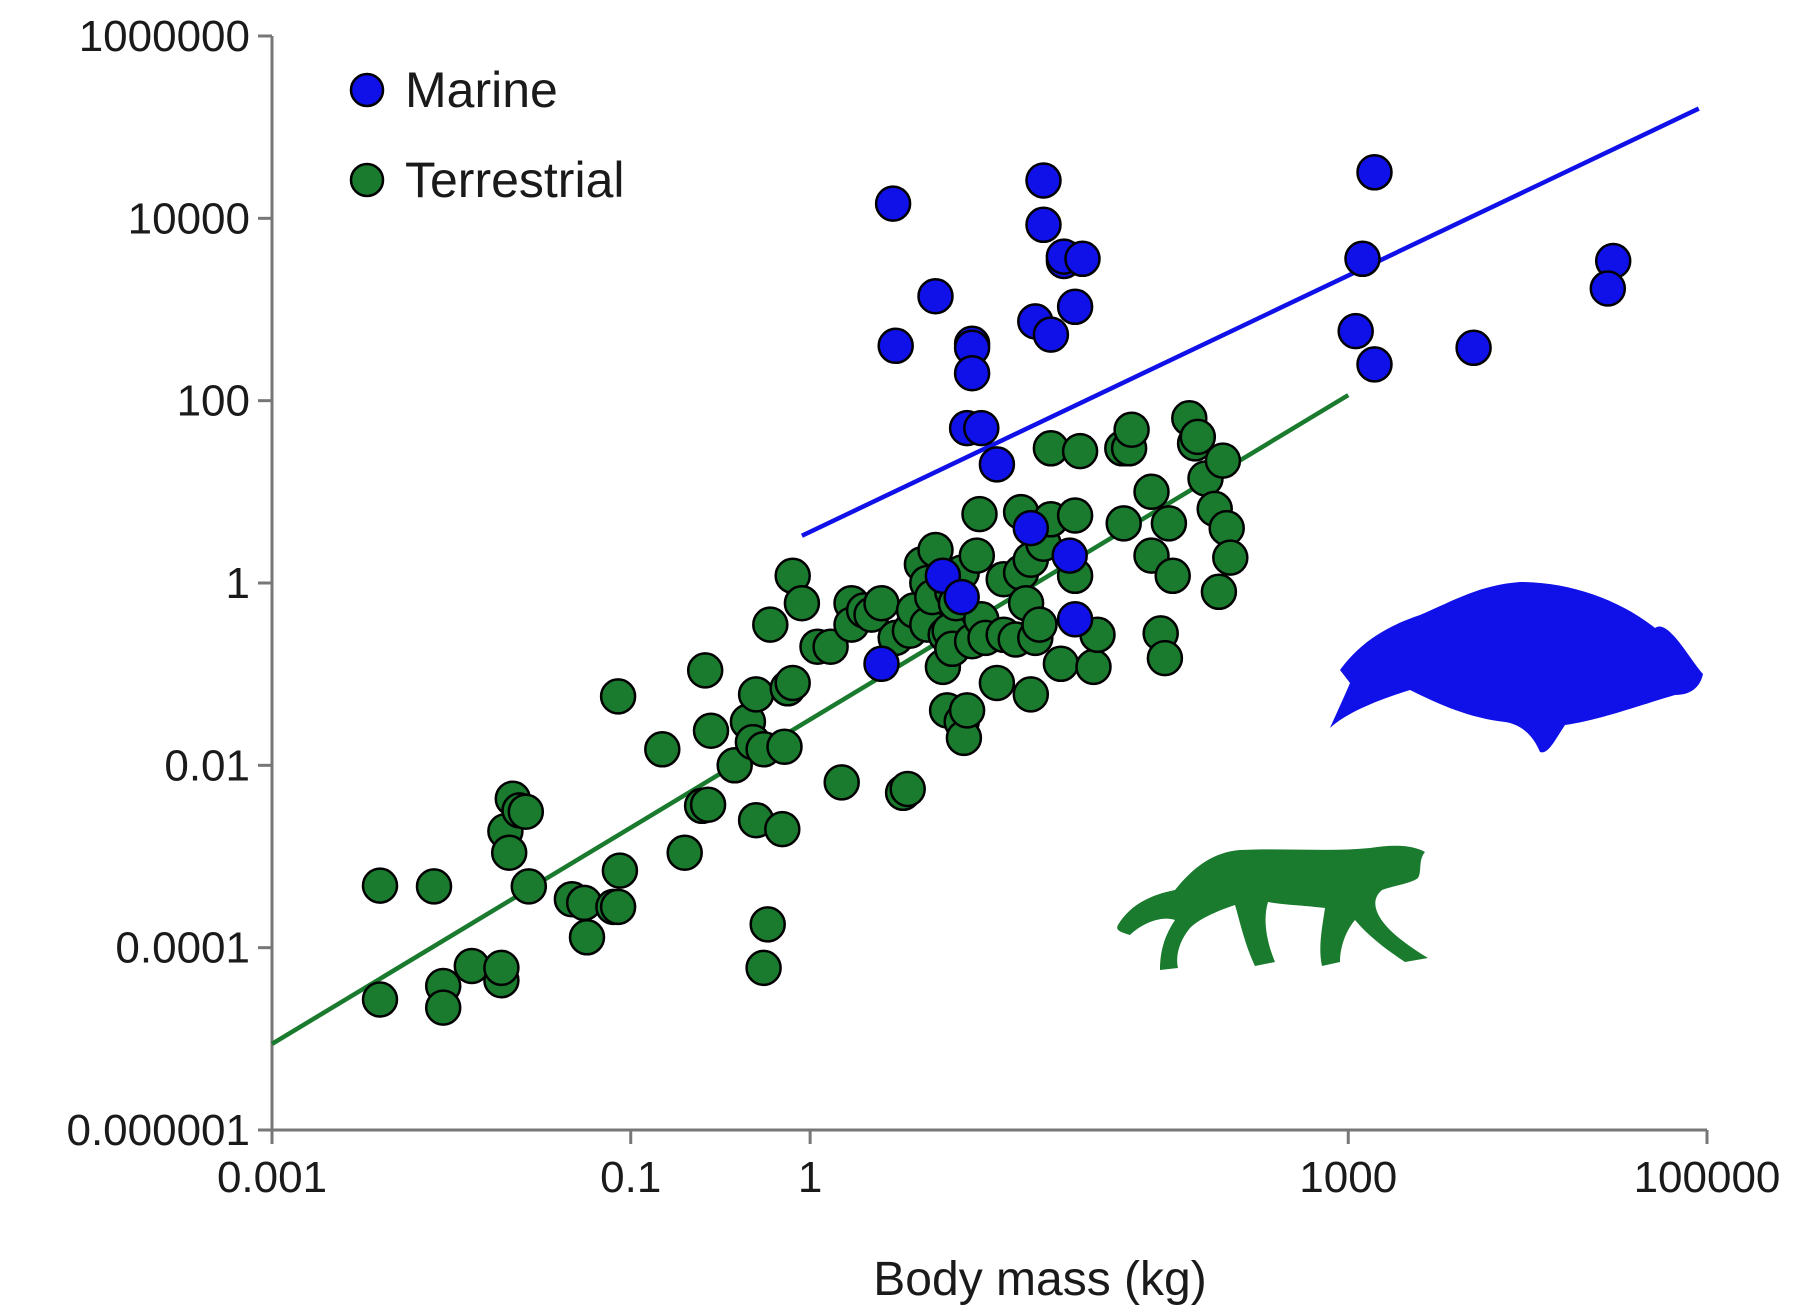 Image resolution: width=1819 pixels, height=1306 pixels. What do you see at coordinates (272, 1177) in the screenshot?
I see `x-tick-label: 0.001` at bounding box center [272, 1177].